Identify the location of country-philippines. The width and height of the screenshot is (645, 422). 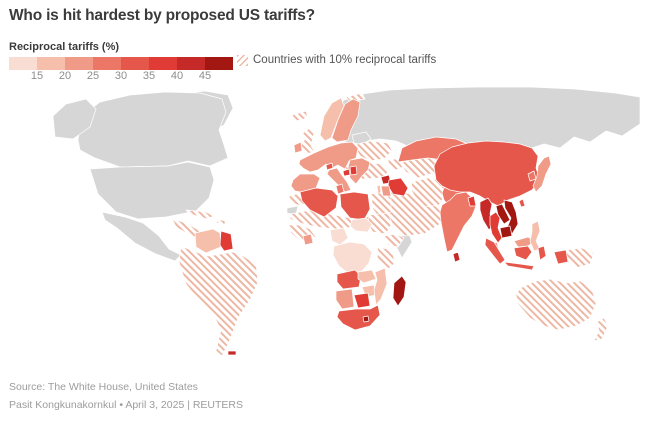
(535, 236).